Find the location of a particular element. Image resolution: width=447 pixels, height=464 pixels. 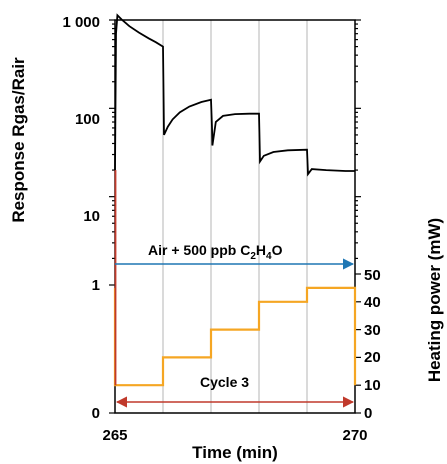

exposure-label: Air + 500 ppb C2H4O is located at coordinates (215, 252).